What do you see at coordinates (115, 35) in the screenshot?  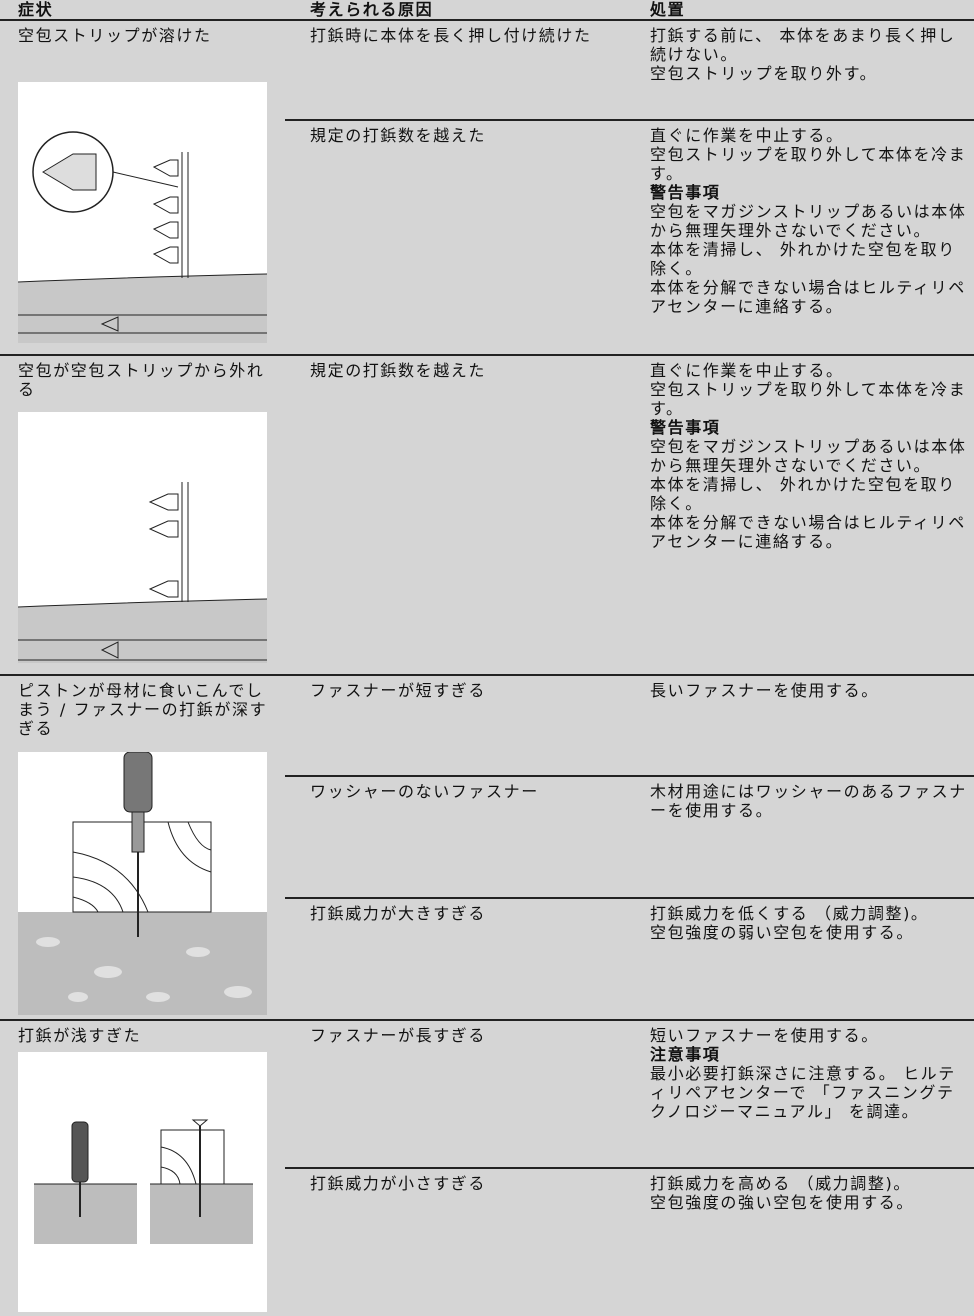 I see `symptom: 空包ストリップが溶けた` at bounding box center [115, 35].